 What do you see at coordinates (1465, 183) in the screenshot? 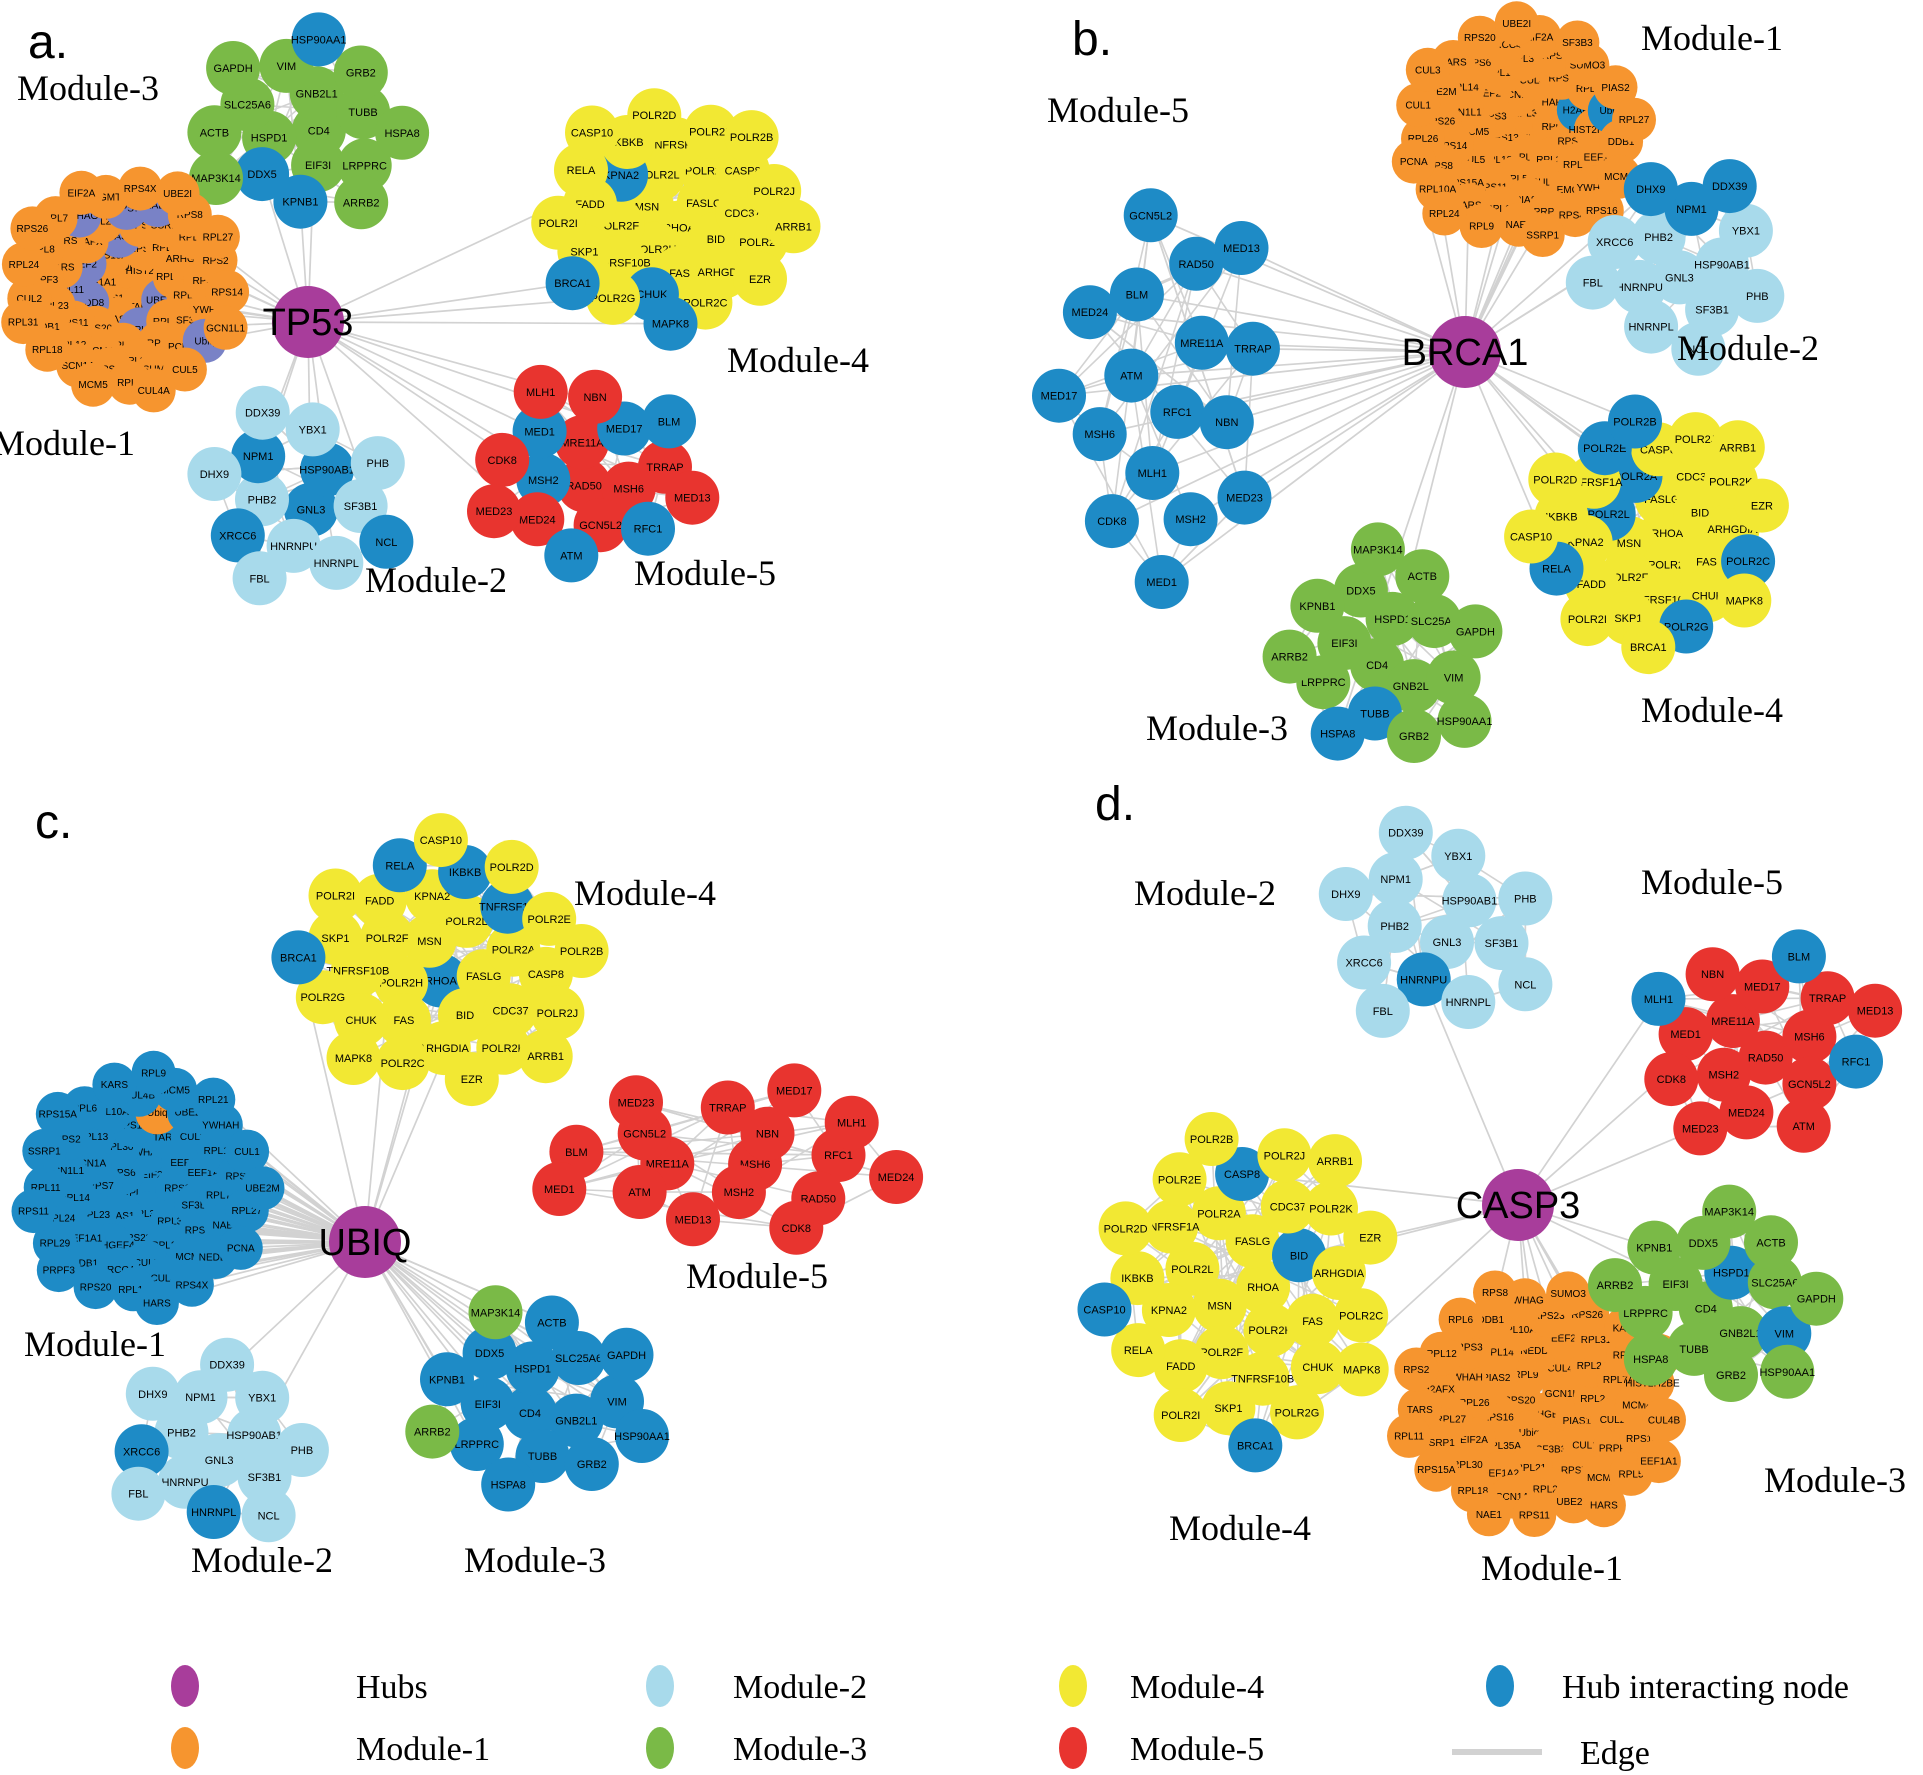
I see `node-label: RPS15A` at bounding box center [1465, 183].